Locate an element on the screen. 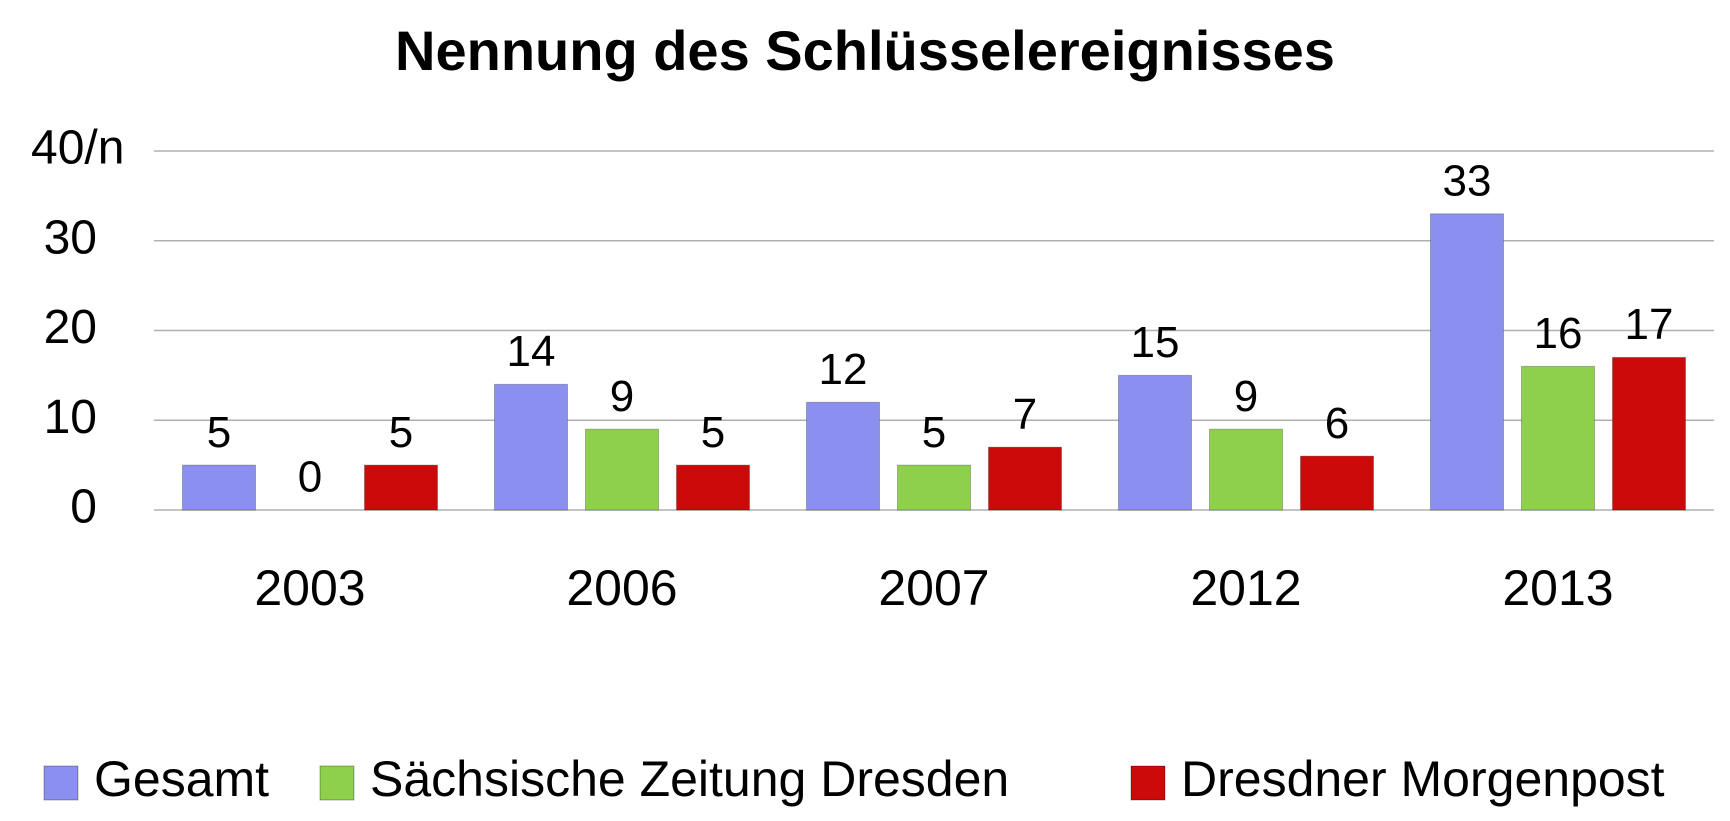  x-tick-label: 2003 is located at coordinates (309, 588).